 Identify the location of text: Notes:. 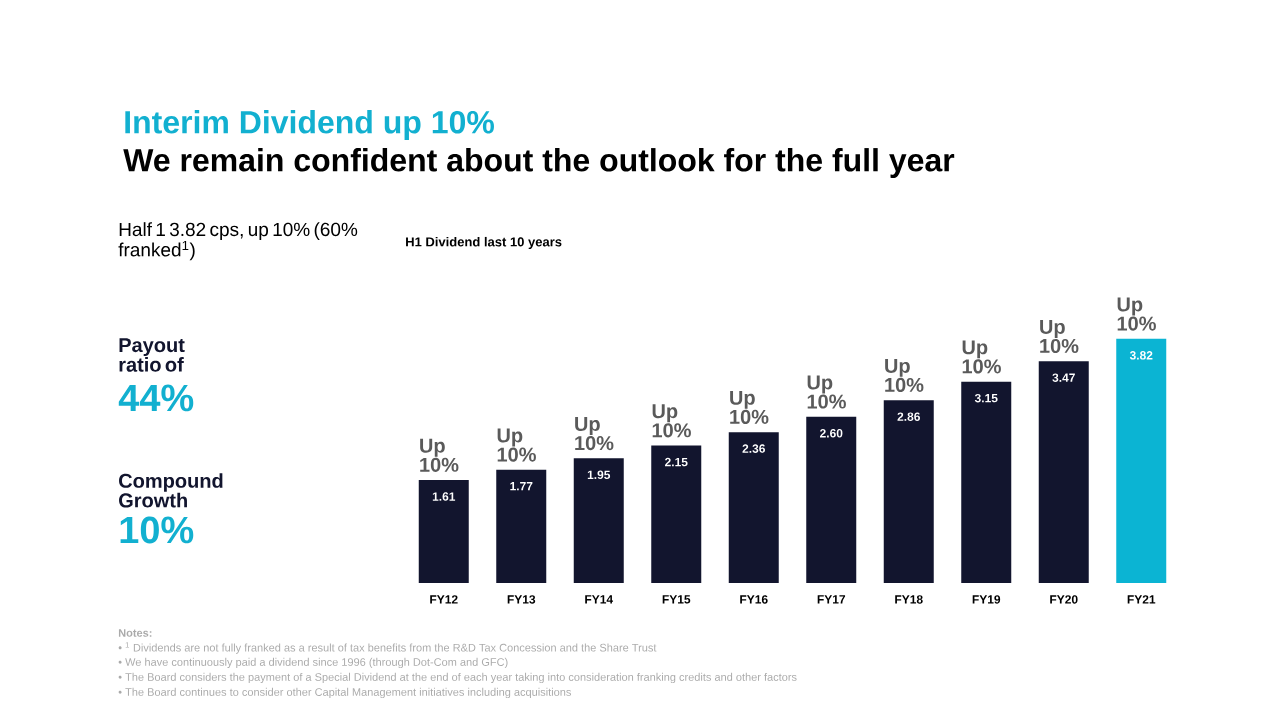
(135, 633).